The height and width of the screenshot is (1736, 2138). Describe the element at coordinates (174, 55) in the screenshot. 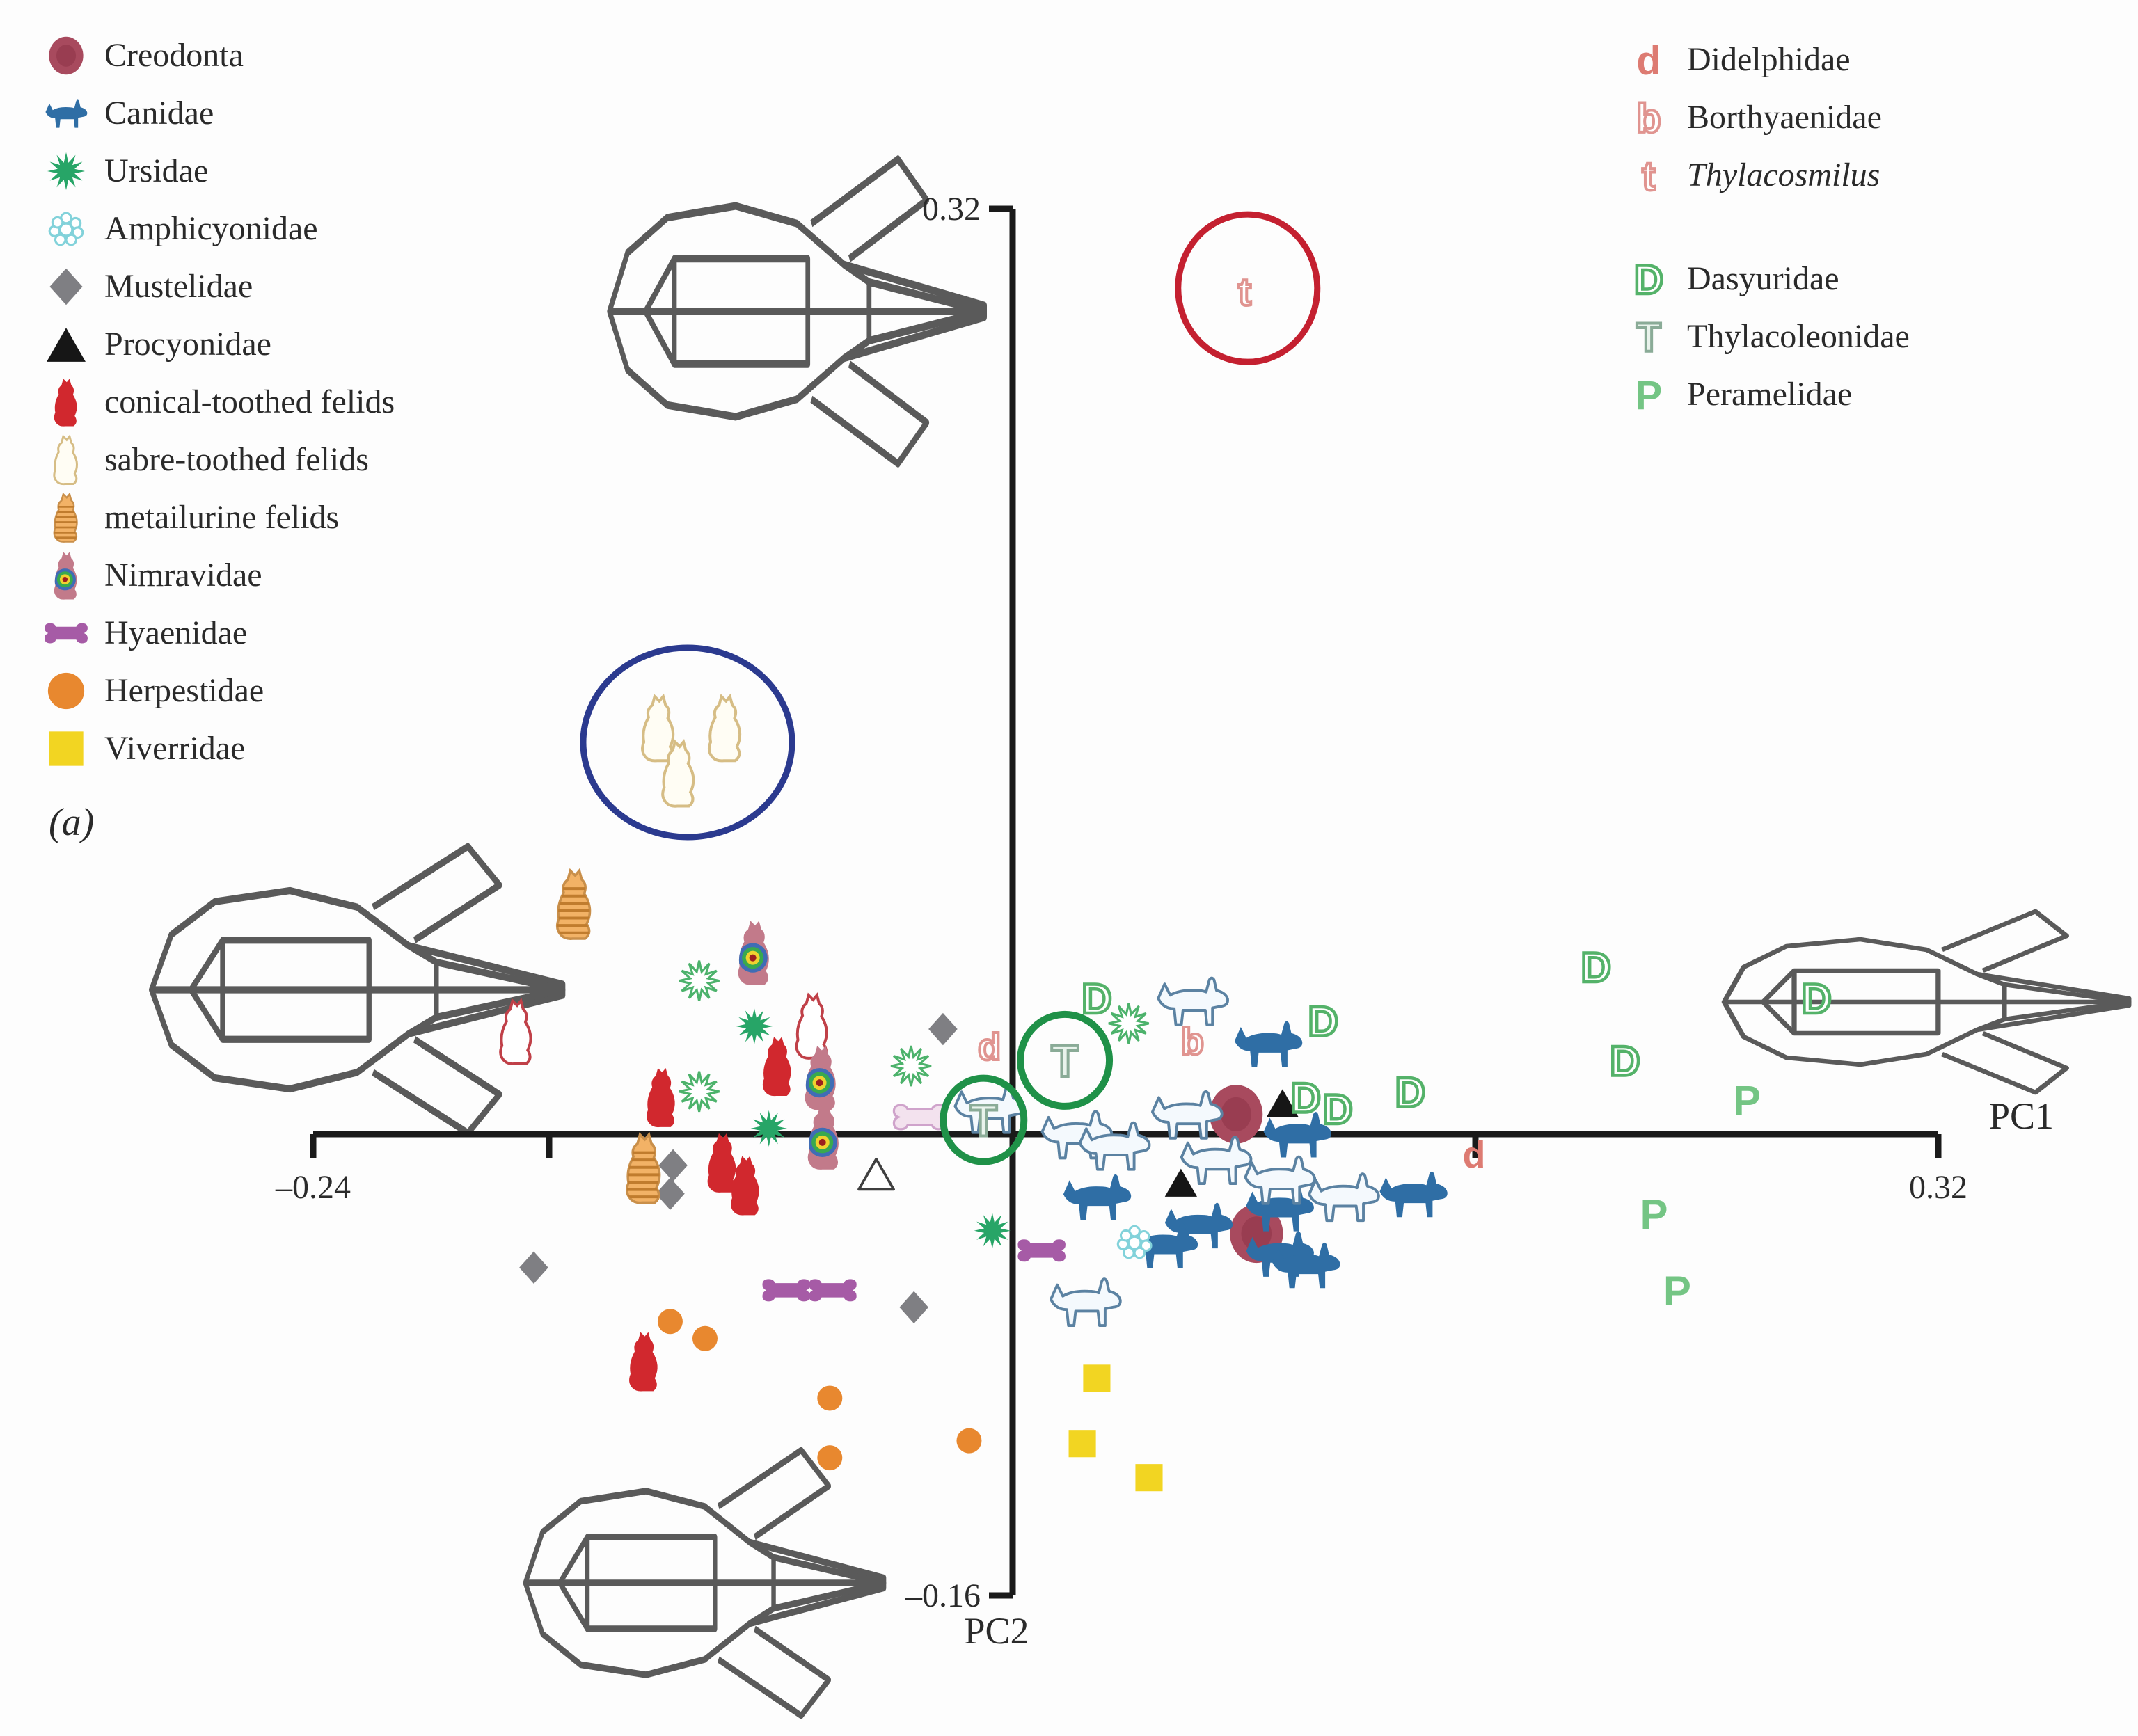

I see `legend-label: Creodonta` at that location.